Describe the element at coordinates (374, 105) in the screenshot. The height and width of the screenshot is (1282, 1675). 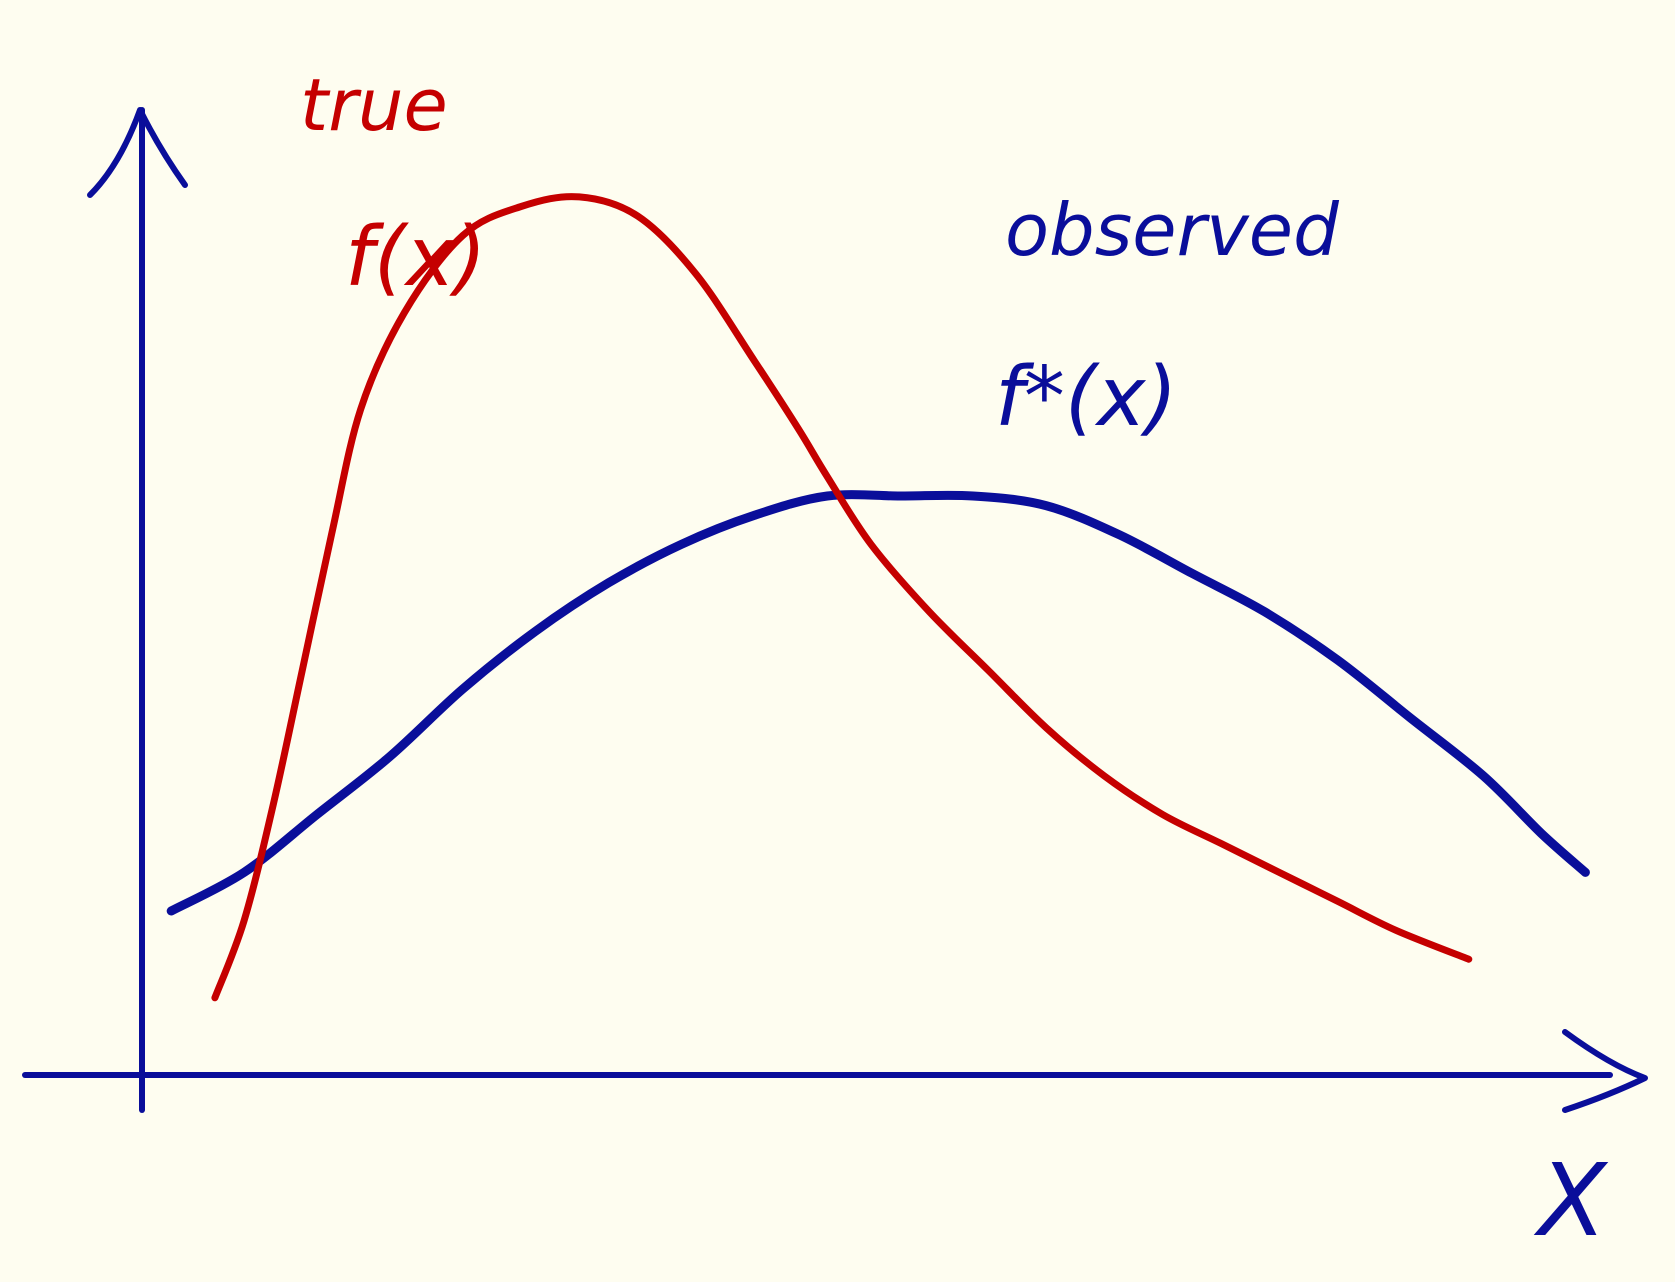
I see `true-label: true` at that location.